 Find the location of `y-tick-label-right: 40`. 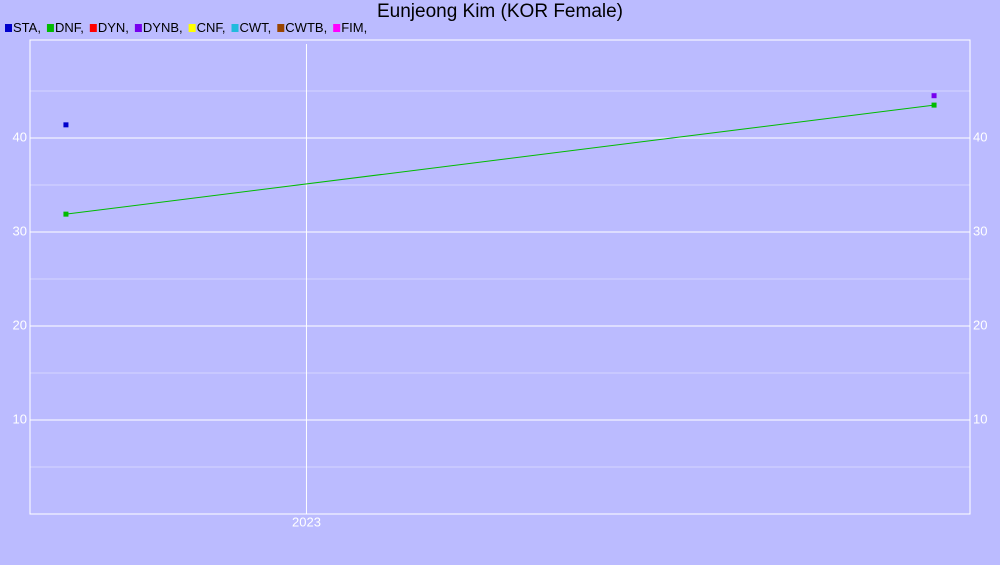

y-tick-label-right: 40 is located at coordinates (980, 136).